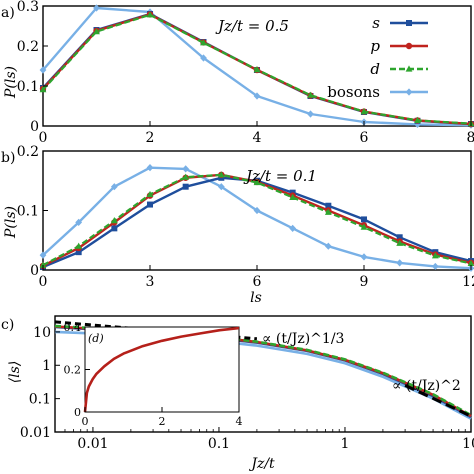  Describe the element at coordinates (11, 222) in the screenshot. I see `panel-b-ylabel: P(ls)` at that location.